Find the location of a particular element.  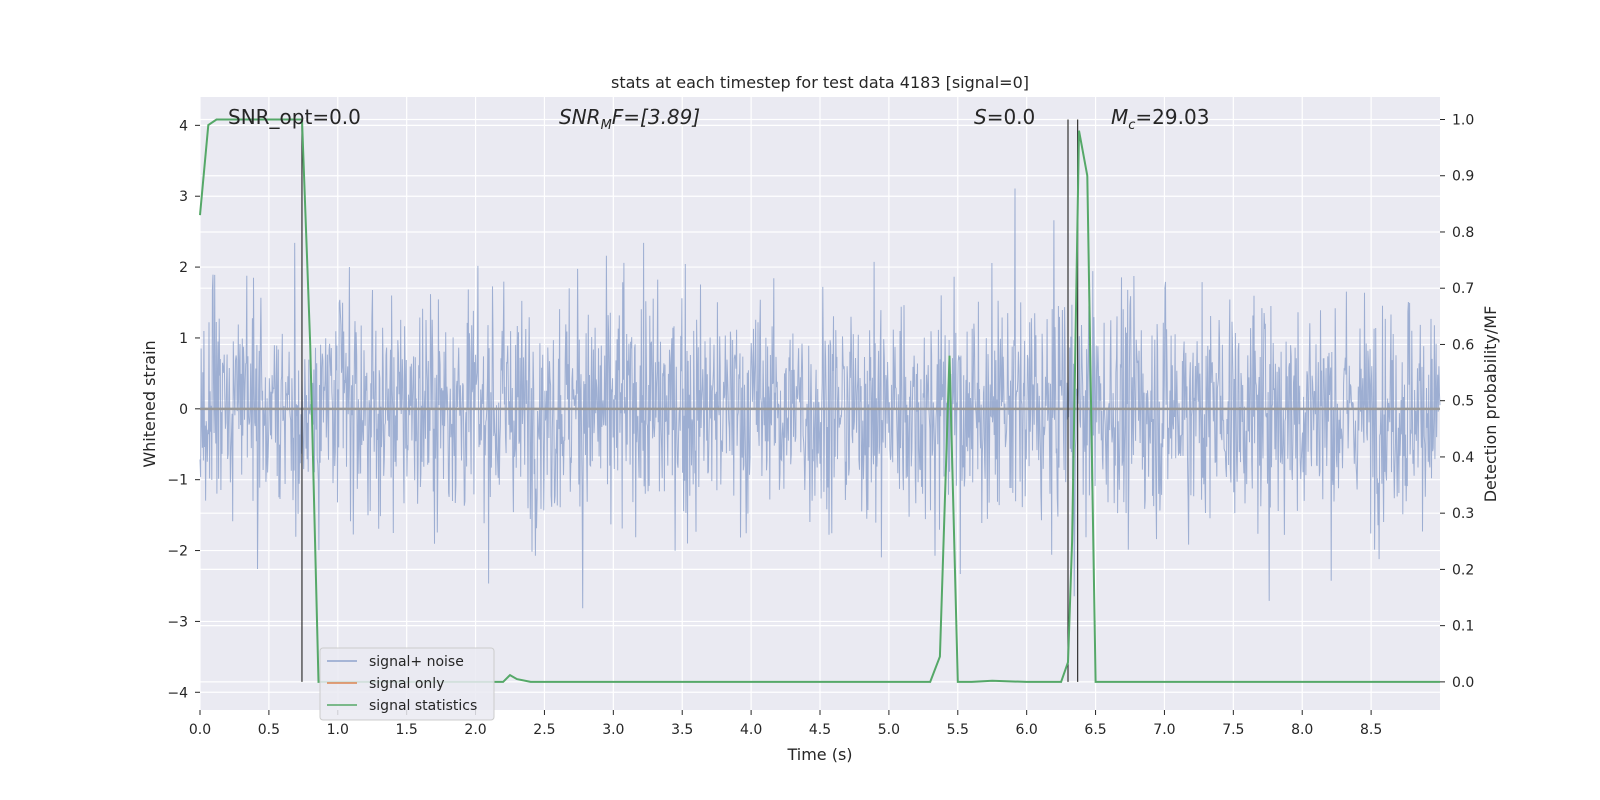

annotation-mc: Mc=29.03 is located at coordinates (1160, 119).